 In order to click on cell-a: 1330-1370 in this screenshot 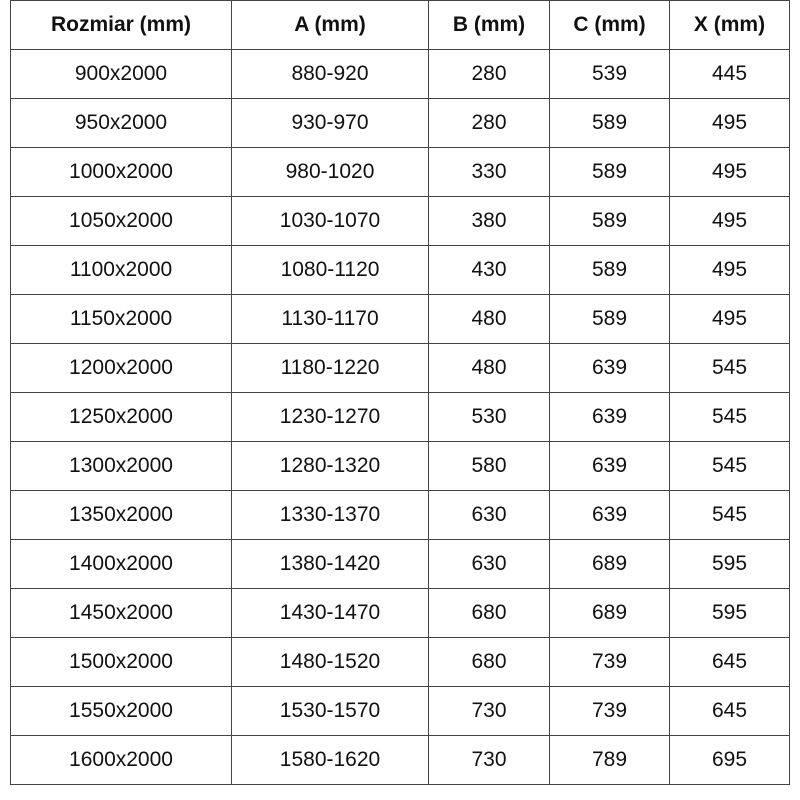, I will do `click(330, 515)`.